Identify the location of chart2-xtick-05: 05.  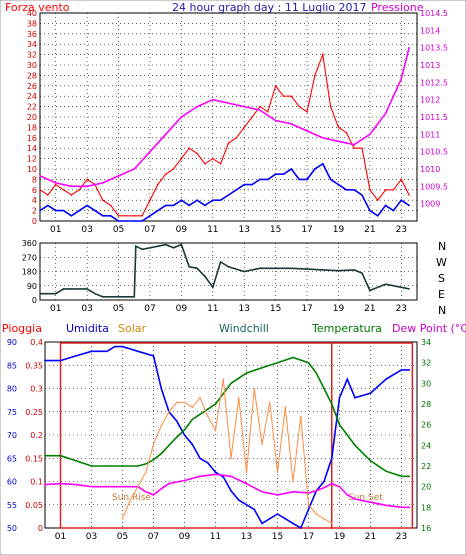
(118, 309).